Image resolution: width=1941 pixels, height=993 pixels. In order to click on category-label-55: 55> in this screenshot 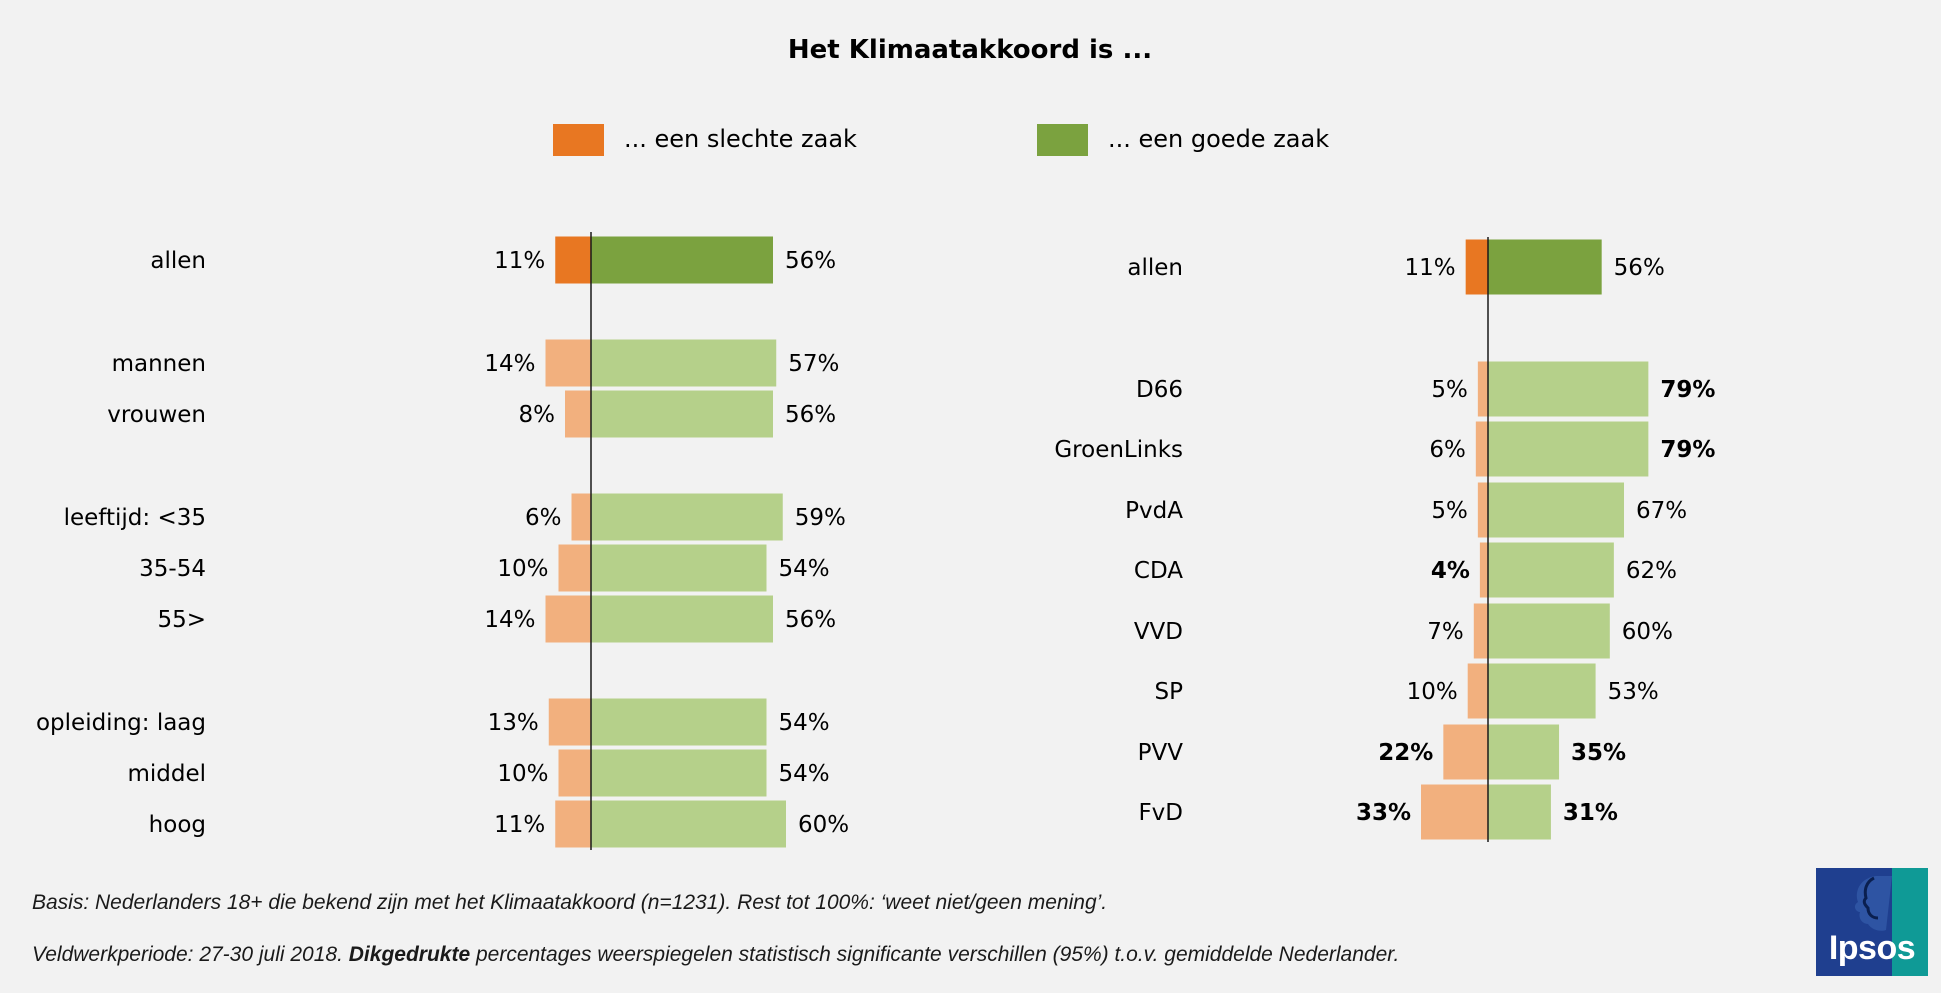, I will do `click(181, 620)`.